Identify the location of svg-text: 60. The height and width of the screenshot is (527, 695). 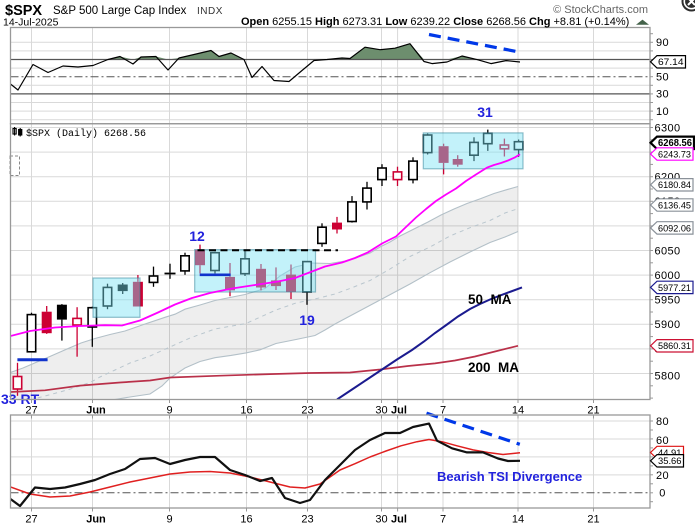
(662, 441).